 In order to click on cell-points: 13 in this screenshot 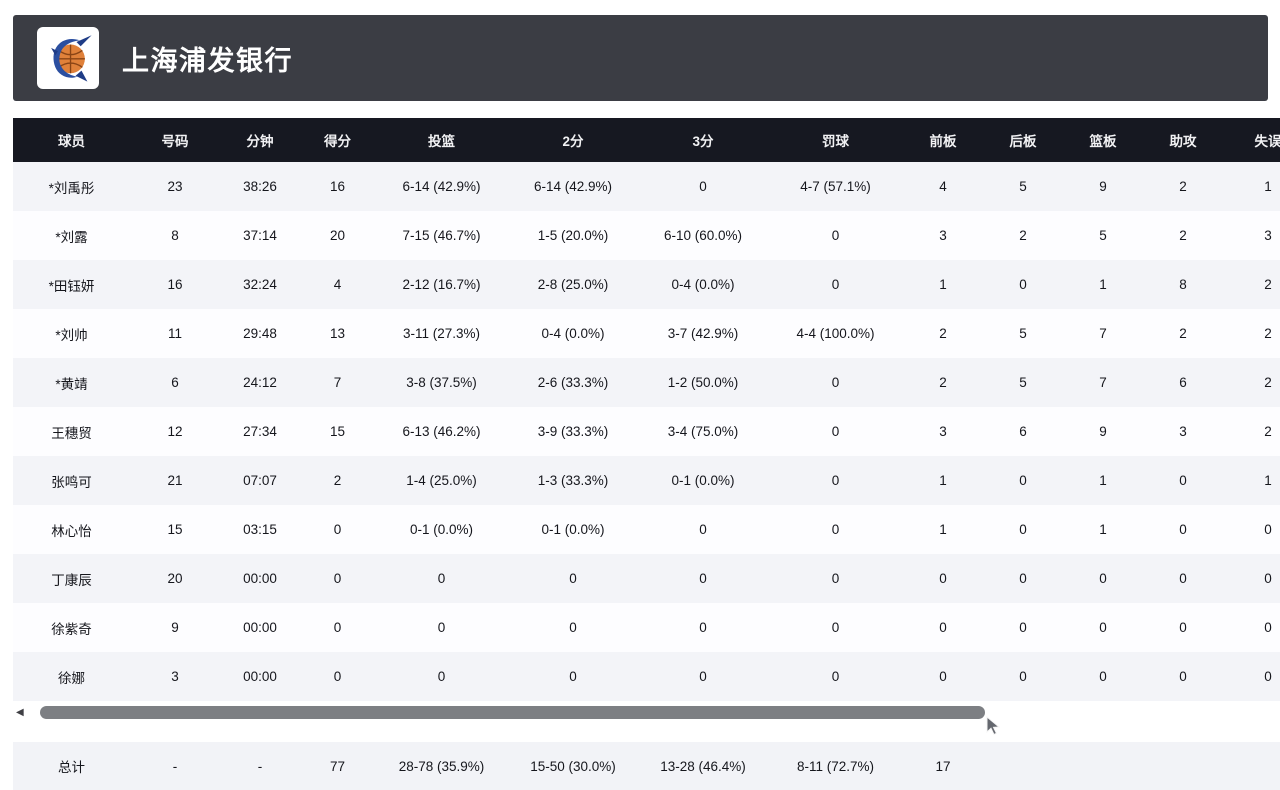, I will do `click(337, 333)`.